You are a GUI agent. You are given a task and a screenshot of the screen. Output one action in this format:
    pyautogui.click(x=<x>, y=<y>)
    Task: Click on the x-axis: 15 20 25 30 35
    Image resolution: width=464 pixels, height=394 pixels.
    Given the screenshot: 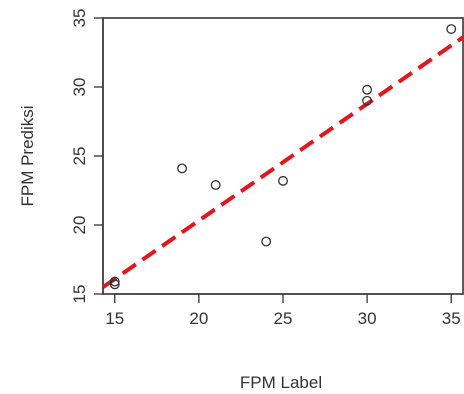 What is the action you would take?
    pyautogui.click(x=283, y=310)
    